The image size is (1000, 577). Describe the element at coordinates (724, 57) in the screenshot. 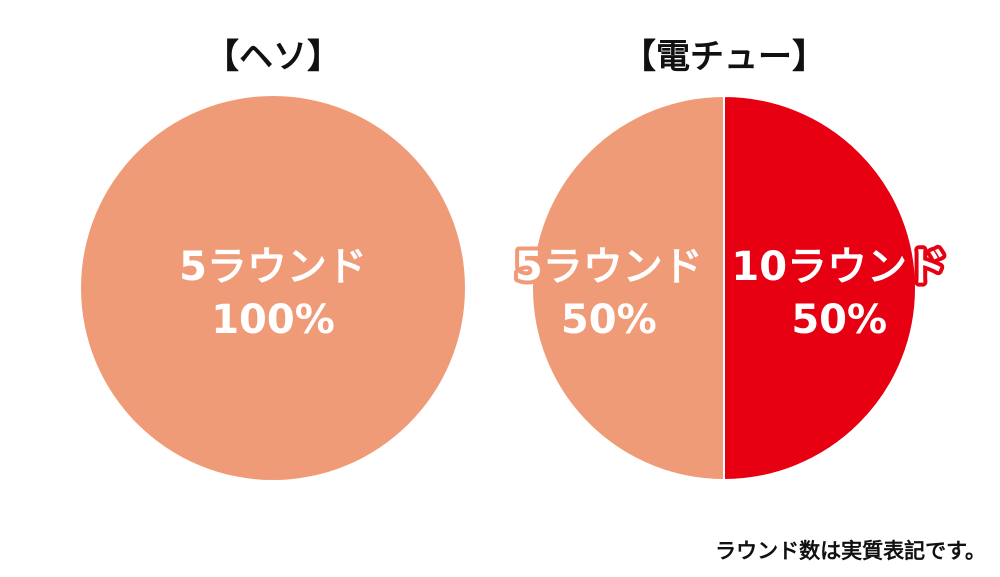

I see `pie-title: 【電チュー】` at that location.